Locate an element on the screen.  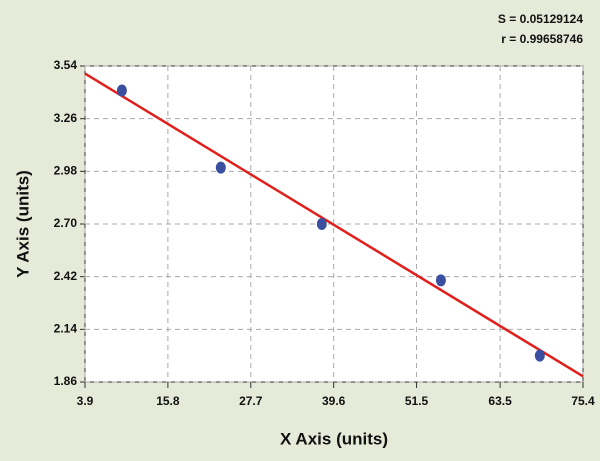
x-tick-label: 75.4 is located at coordinates (583, 401).